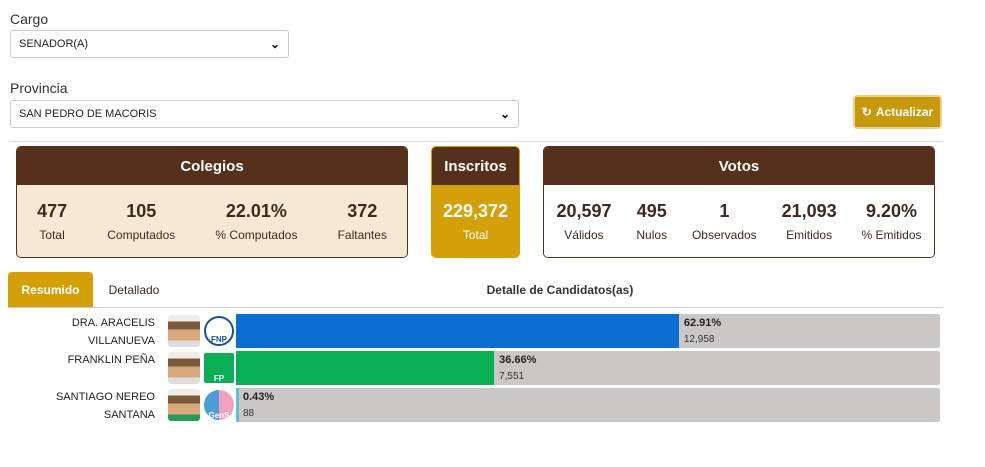 This screenshot has width=985, height=467. What do you see at coordinates (512, 376) in the screenshot?
I see `vote-count: 7,551` at bounding box center [512, 376].